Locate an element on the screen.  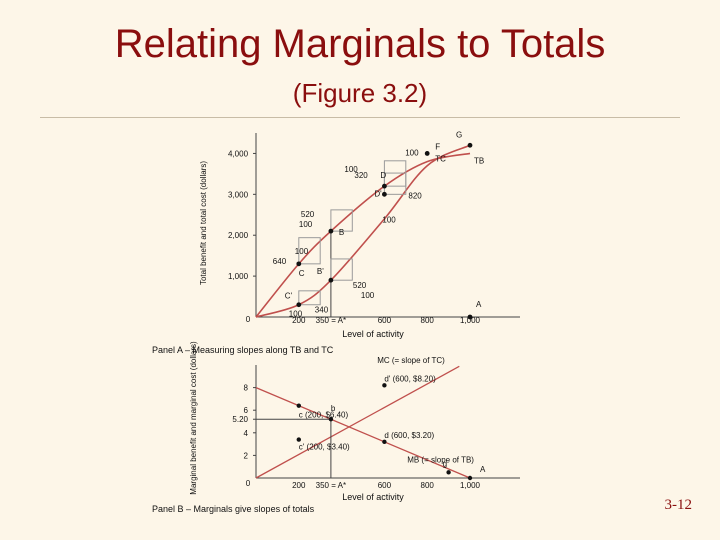
panel-a-point-f is located at coordinates (427, 153).